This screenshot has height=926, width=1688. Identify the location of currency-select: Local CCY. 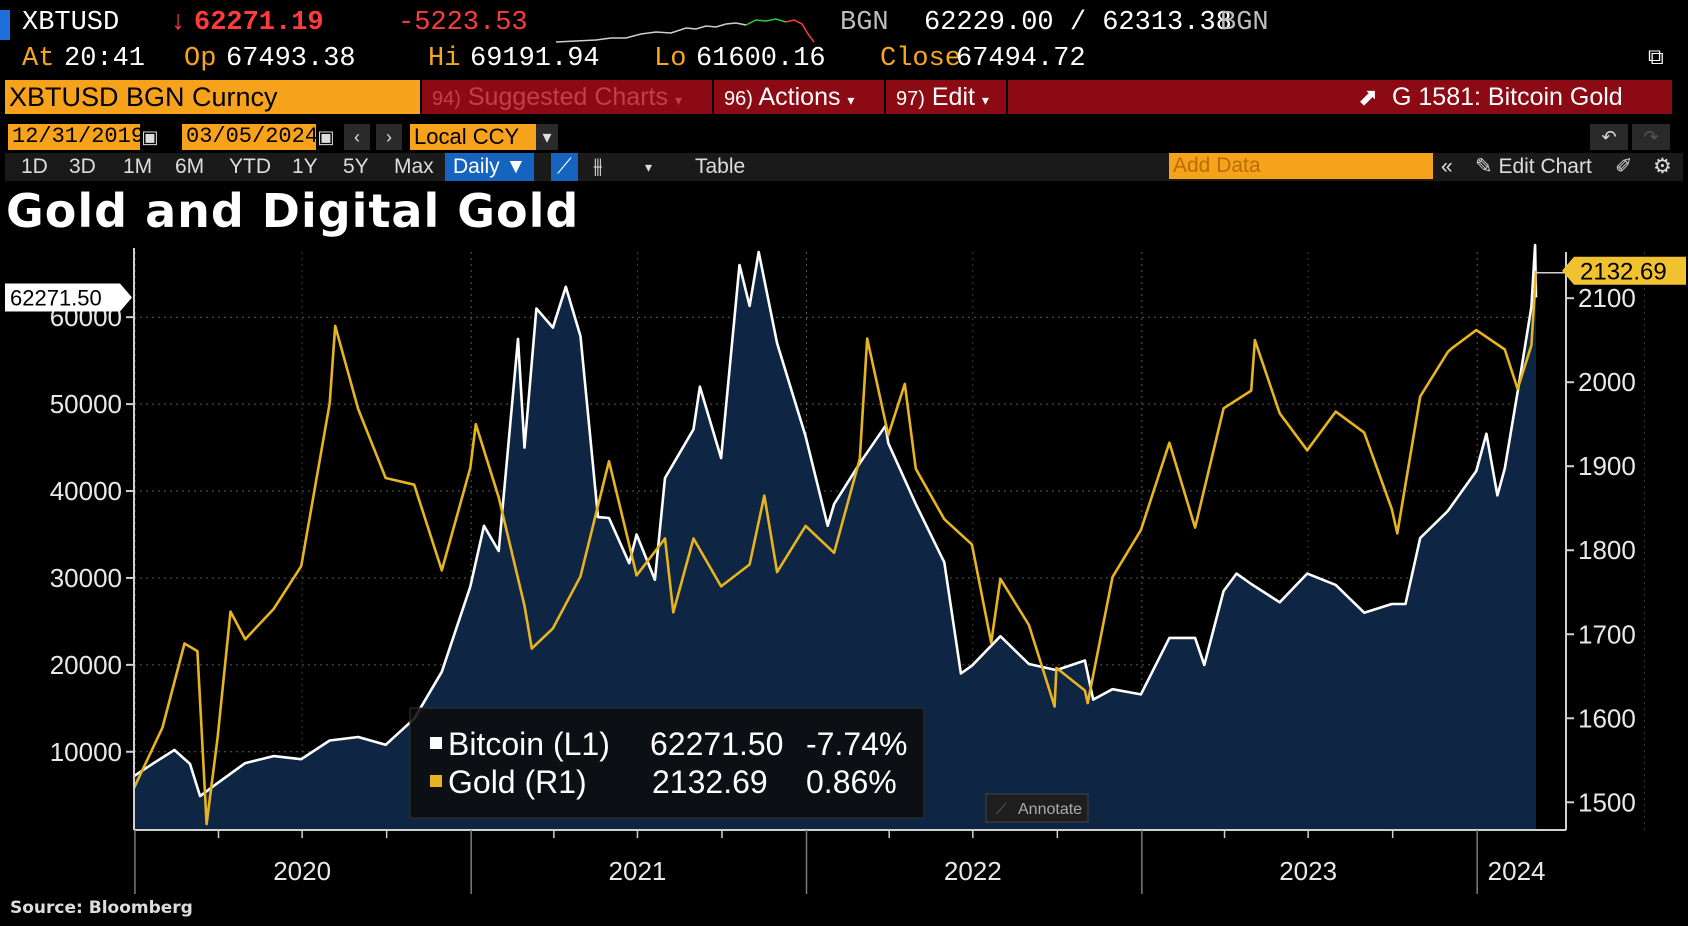
(476, 137).